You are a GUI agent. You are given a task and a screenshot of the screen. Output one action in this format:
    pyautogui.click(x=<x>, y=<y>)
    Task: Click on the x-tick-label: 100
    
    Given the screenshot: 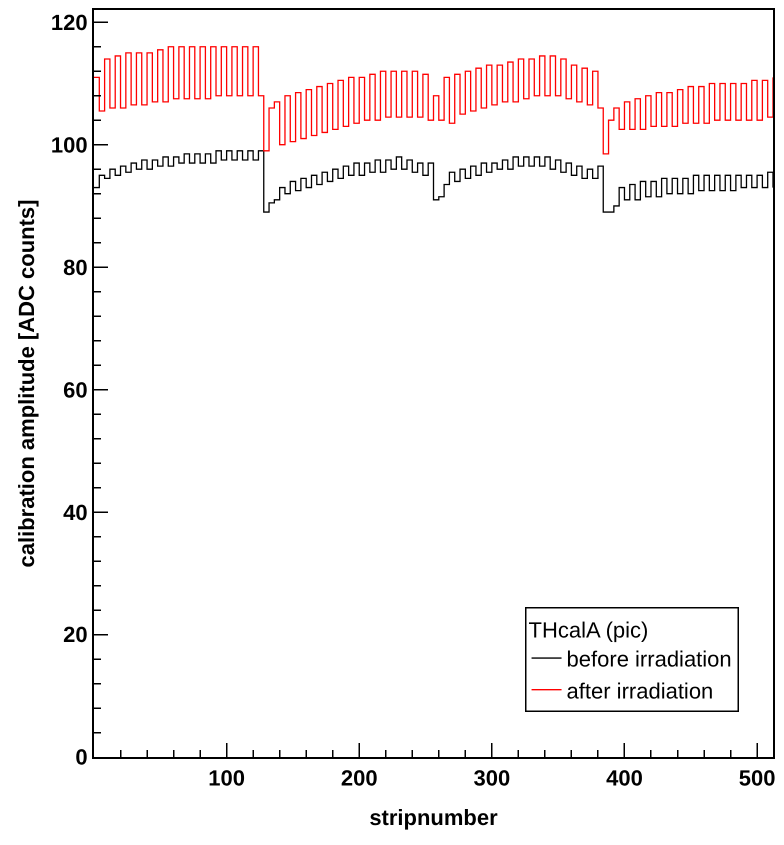 What is the action you would take?
    pyautogui.click(x=226, y=777)
    